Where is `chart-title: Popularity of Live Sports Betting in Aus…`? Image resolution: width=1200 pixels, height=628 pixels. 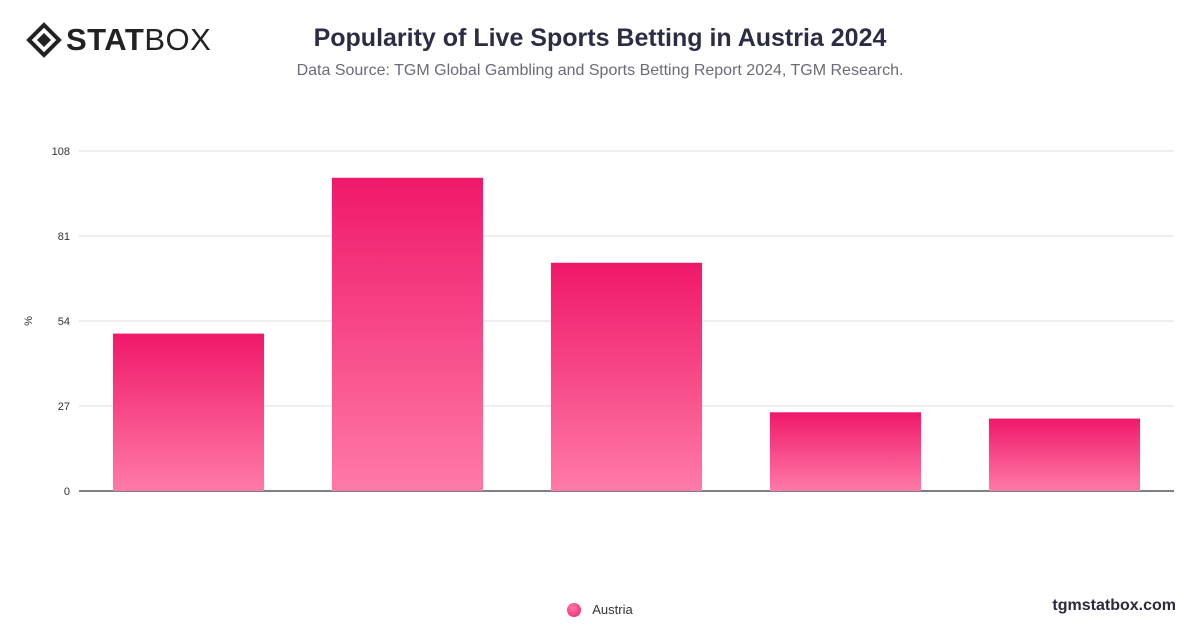
chart-title: Popularity of Live Sports Betting in Aus… is located at coordinates (600, 38).